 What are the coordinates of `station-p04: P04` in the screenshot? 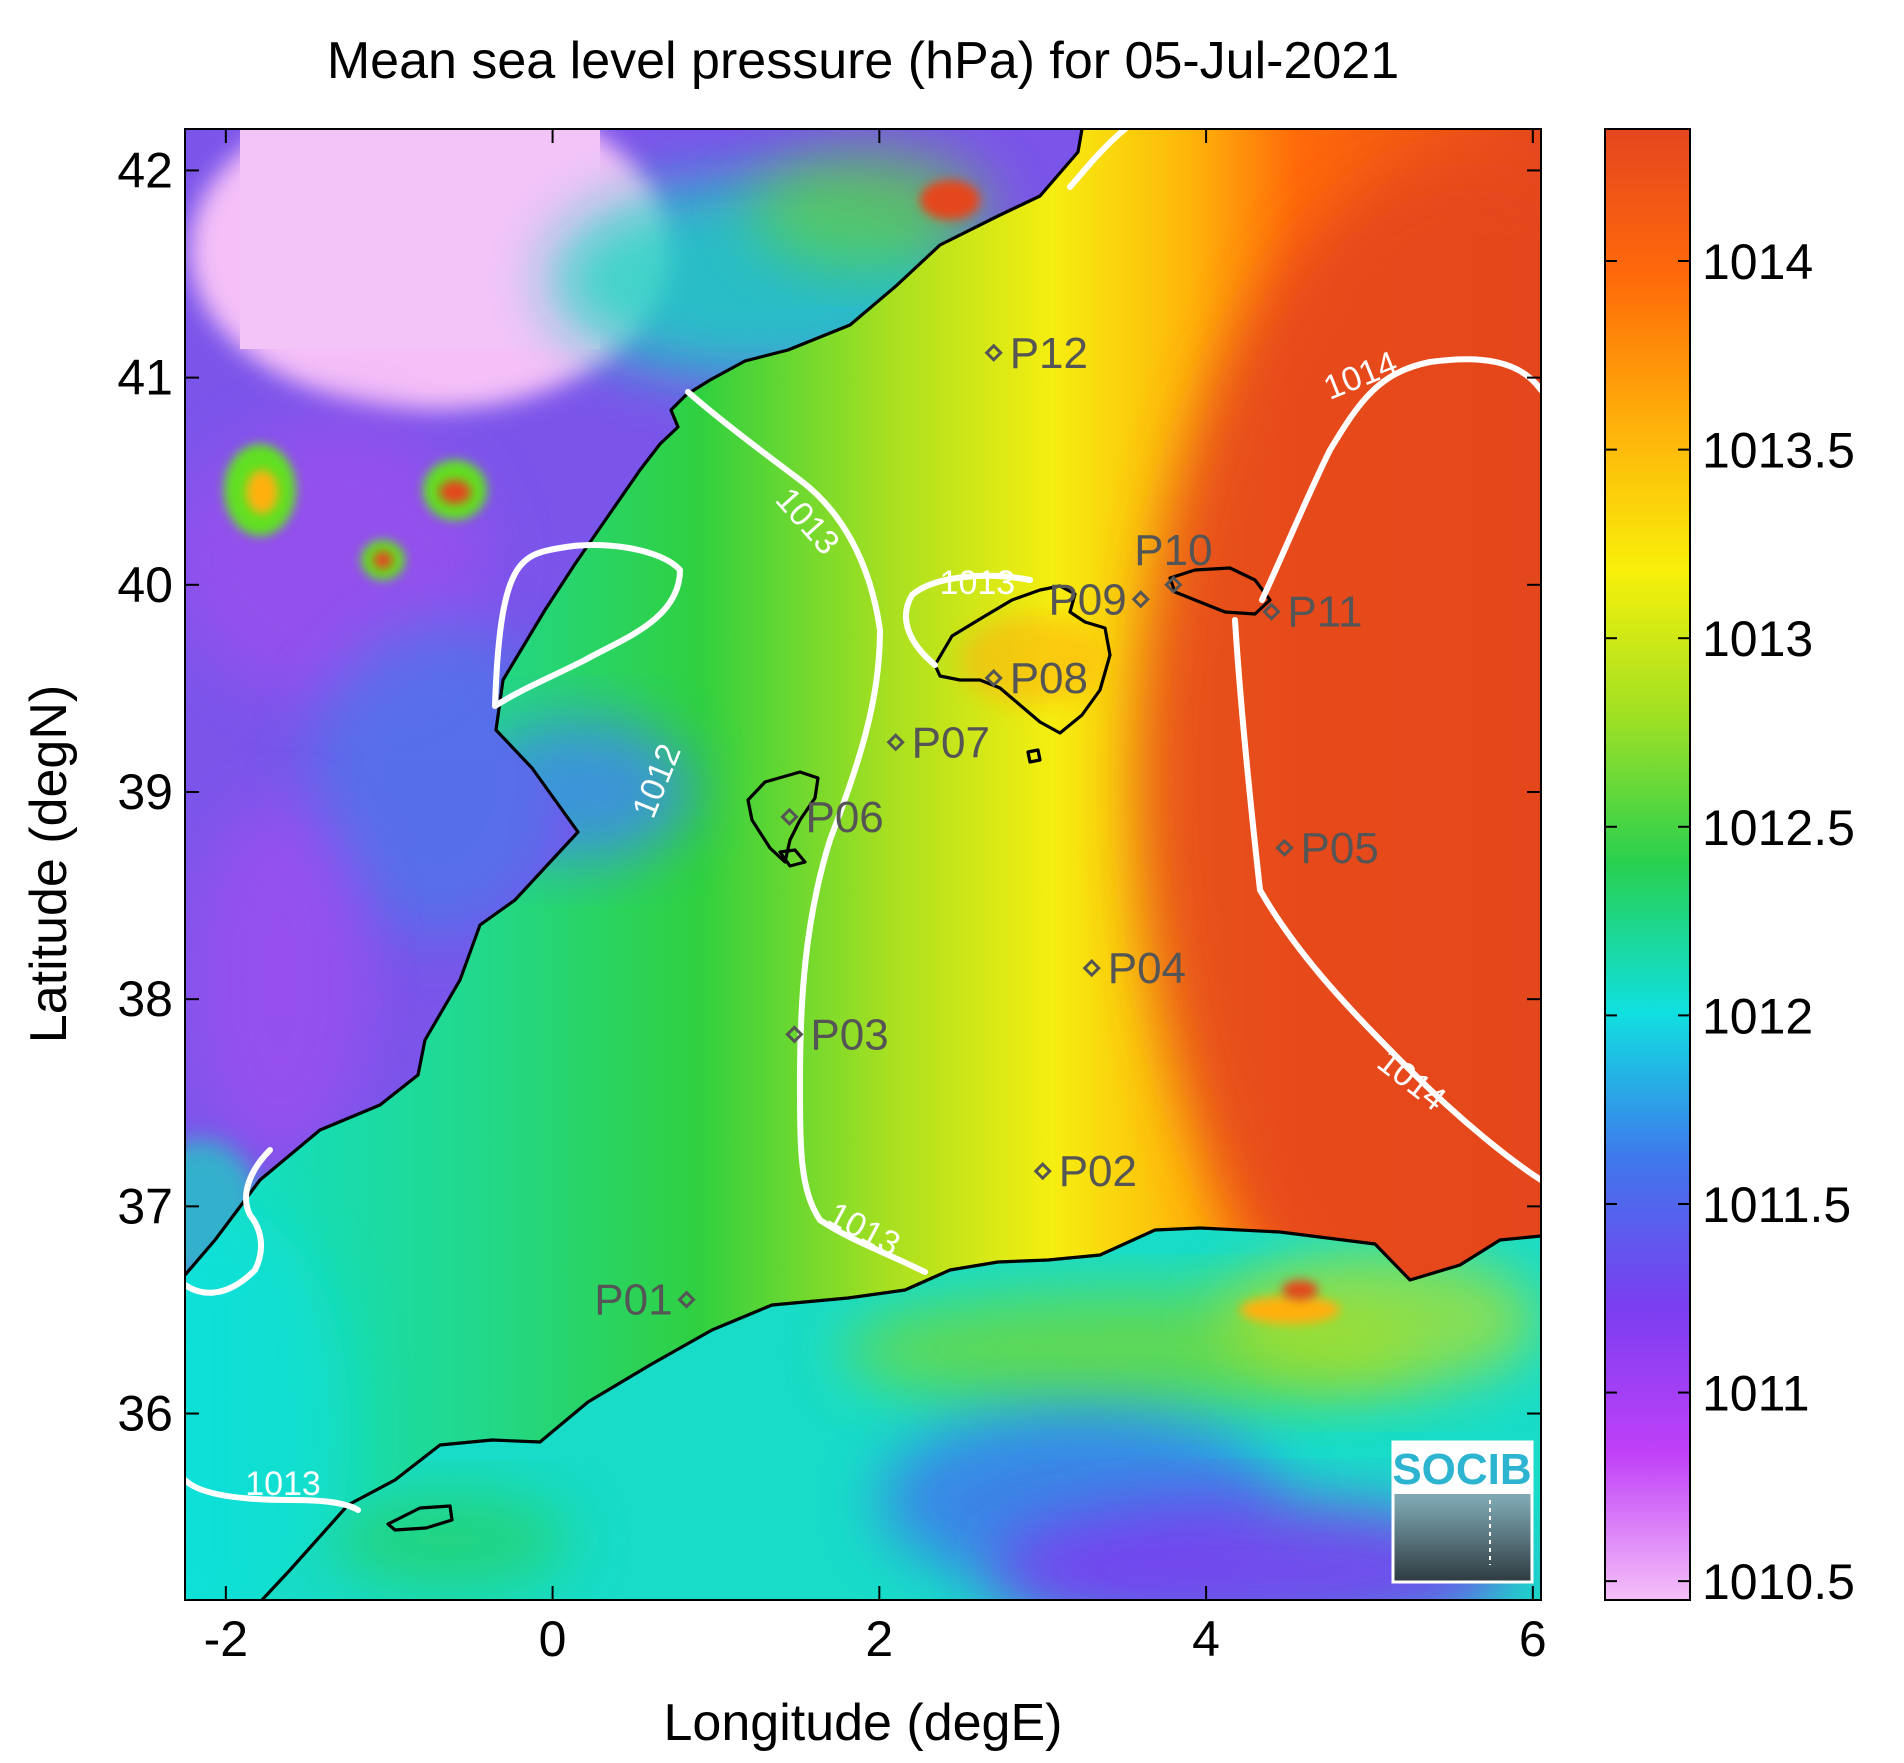 It's located at (1134, 968).